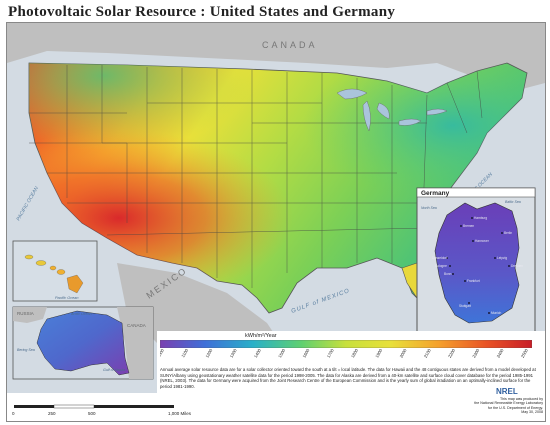 This screenshot has height=425, width=550. Describe the element at coordinates (346, 344) in the screenshot. I see `legend-colorbar` at that location.